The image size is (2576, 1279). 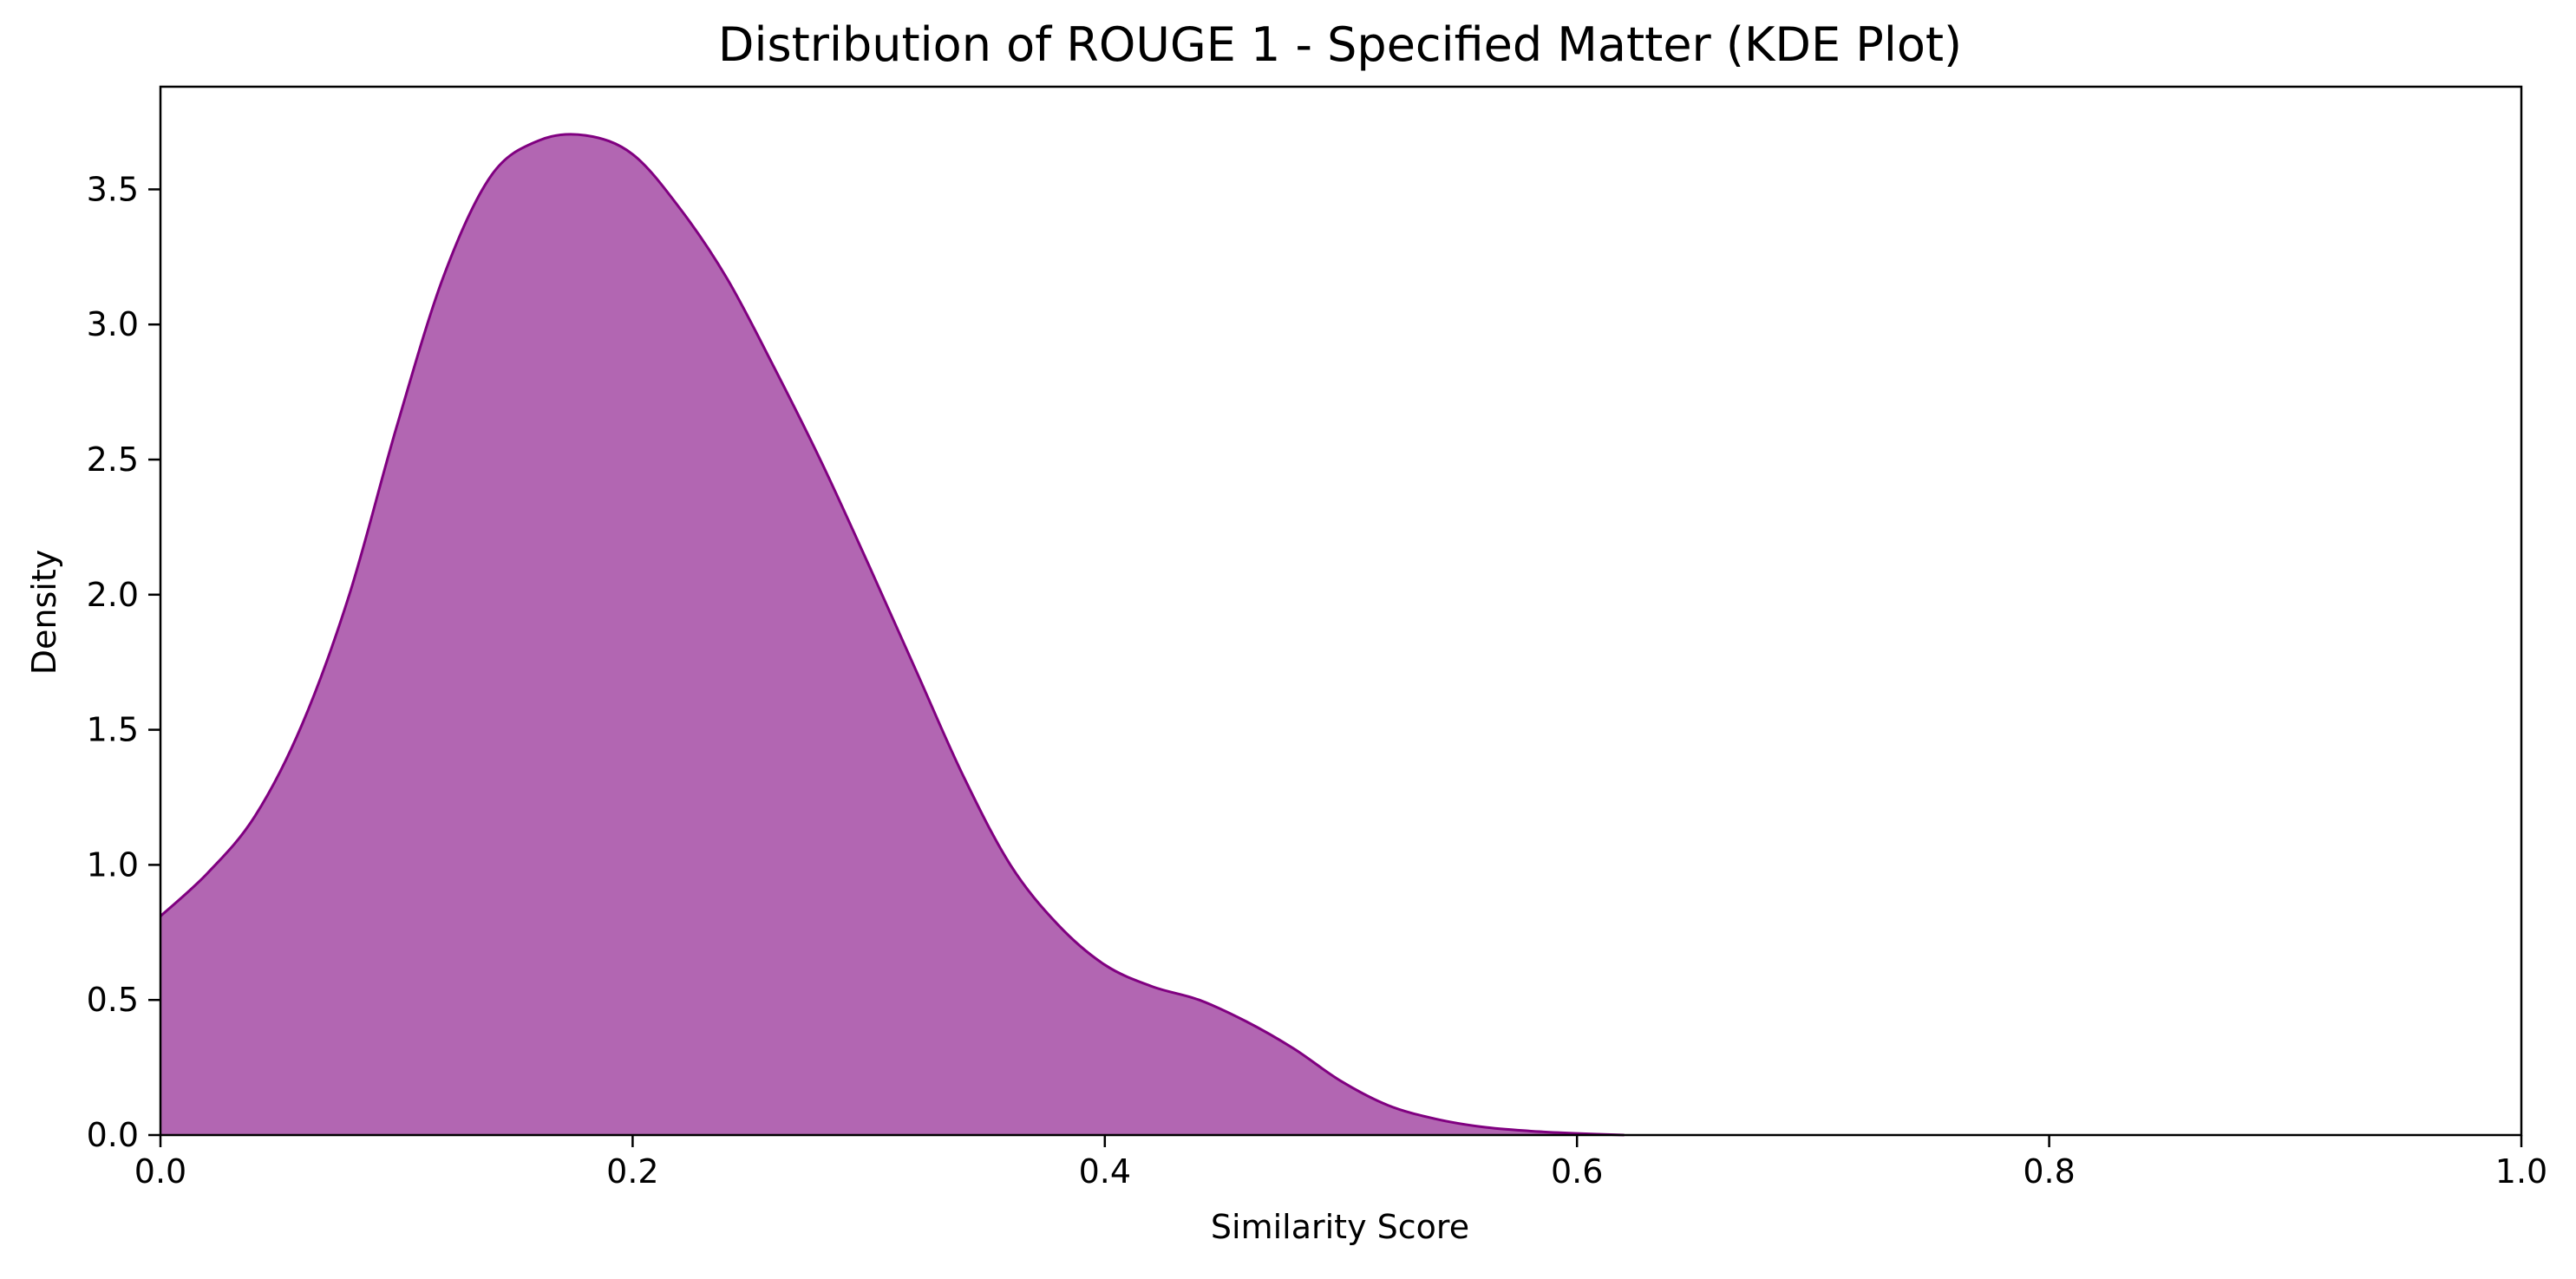 What do you see at coordinates (113, 324) in the screenshot?
I see `y-tick-label: 3.0` at bounding box center [113, 324].